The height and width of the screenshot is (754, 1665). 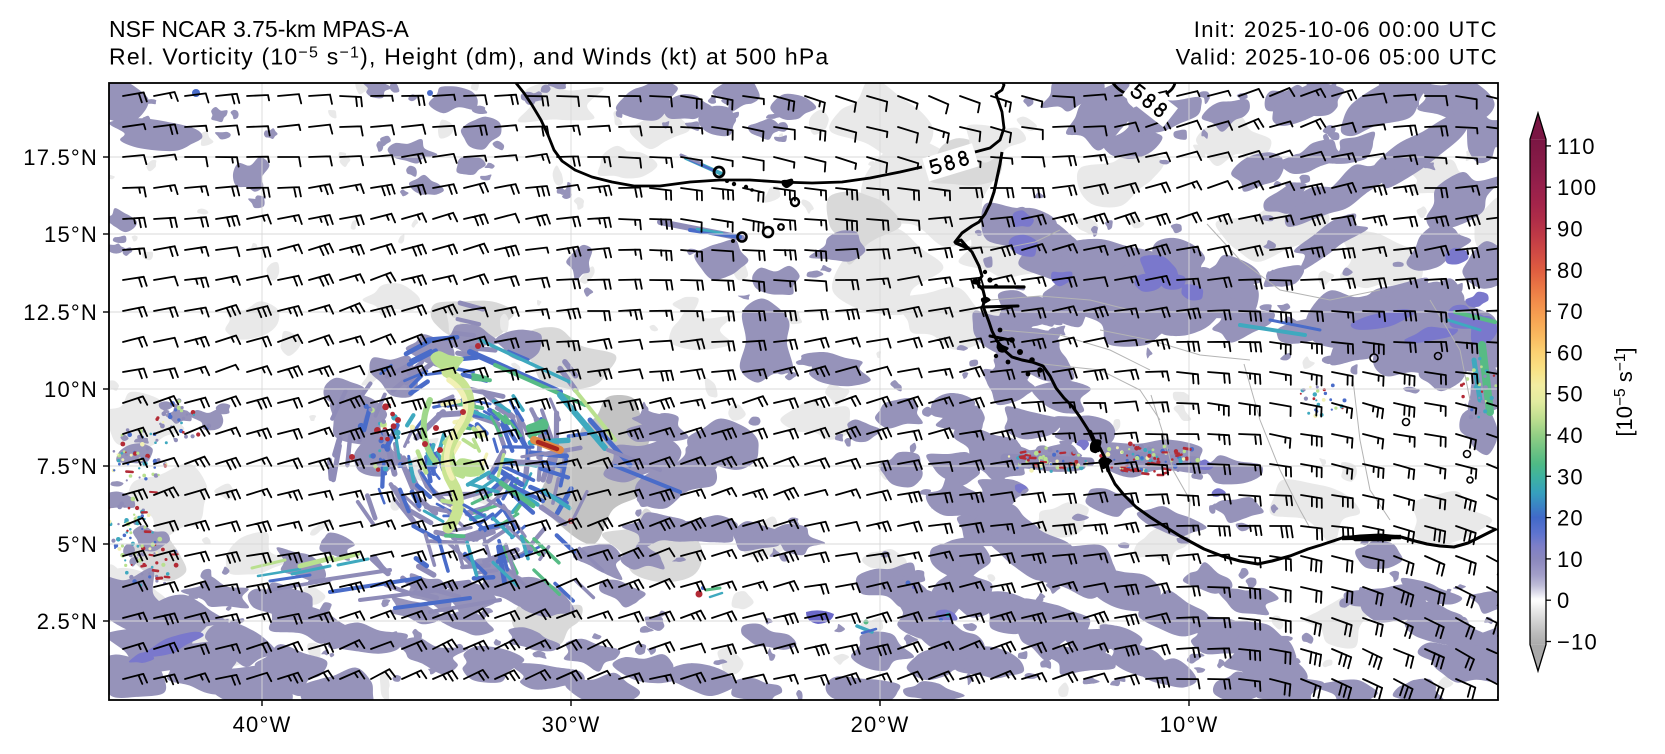 I want to click on svg-text: 90, so click(x=1570, y=229).